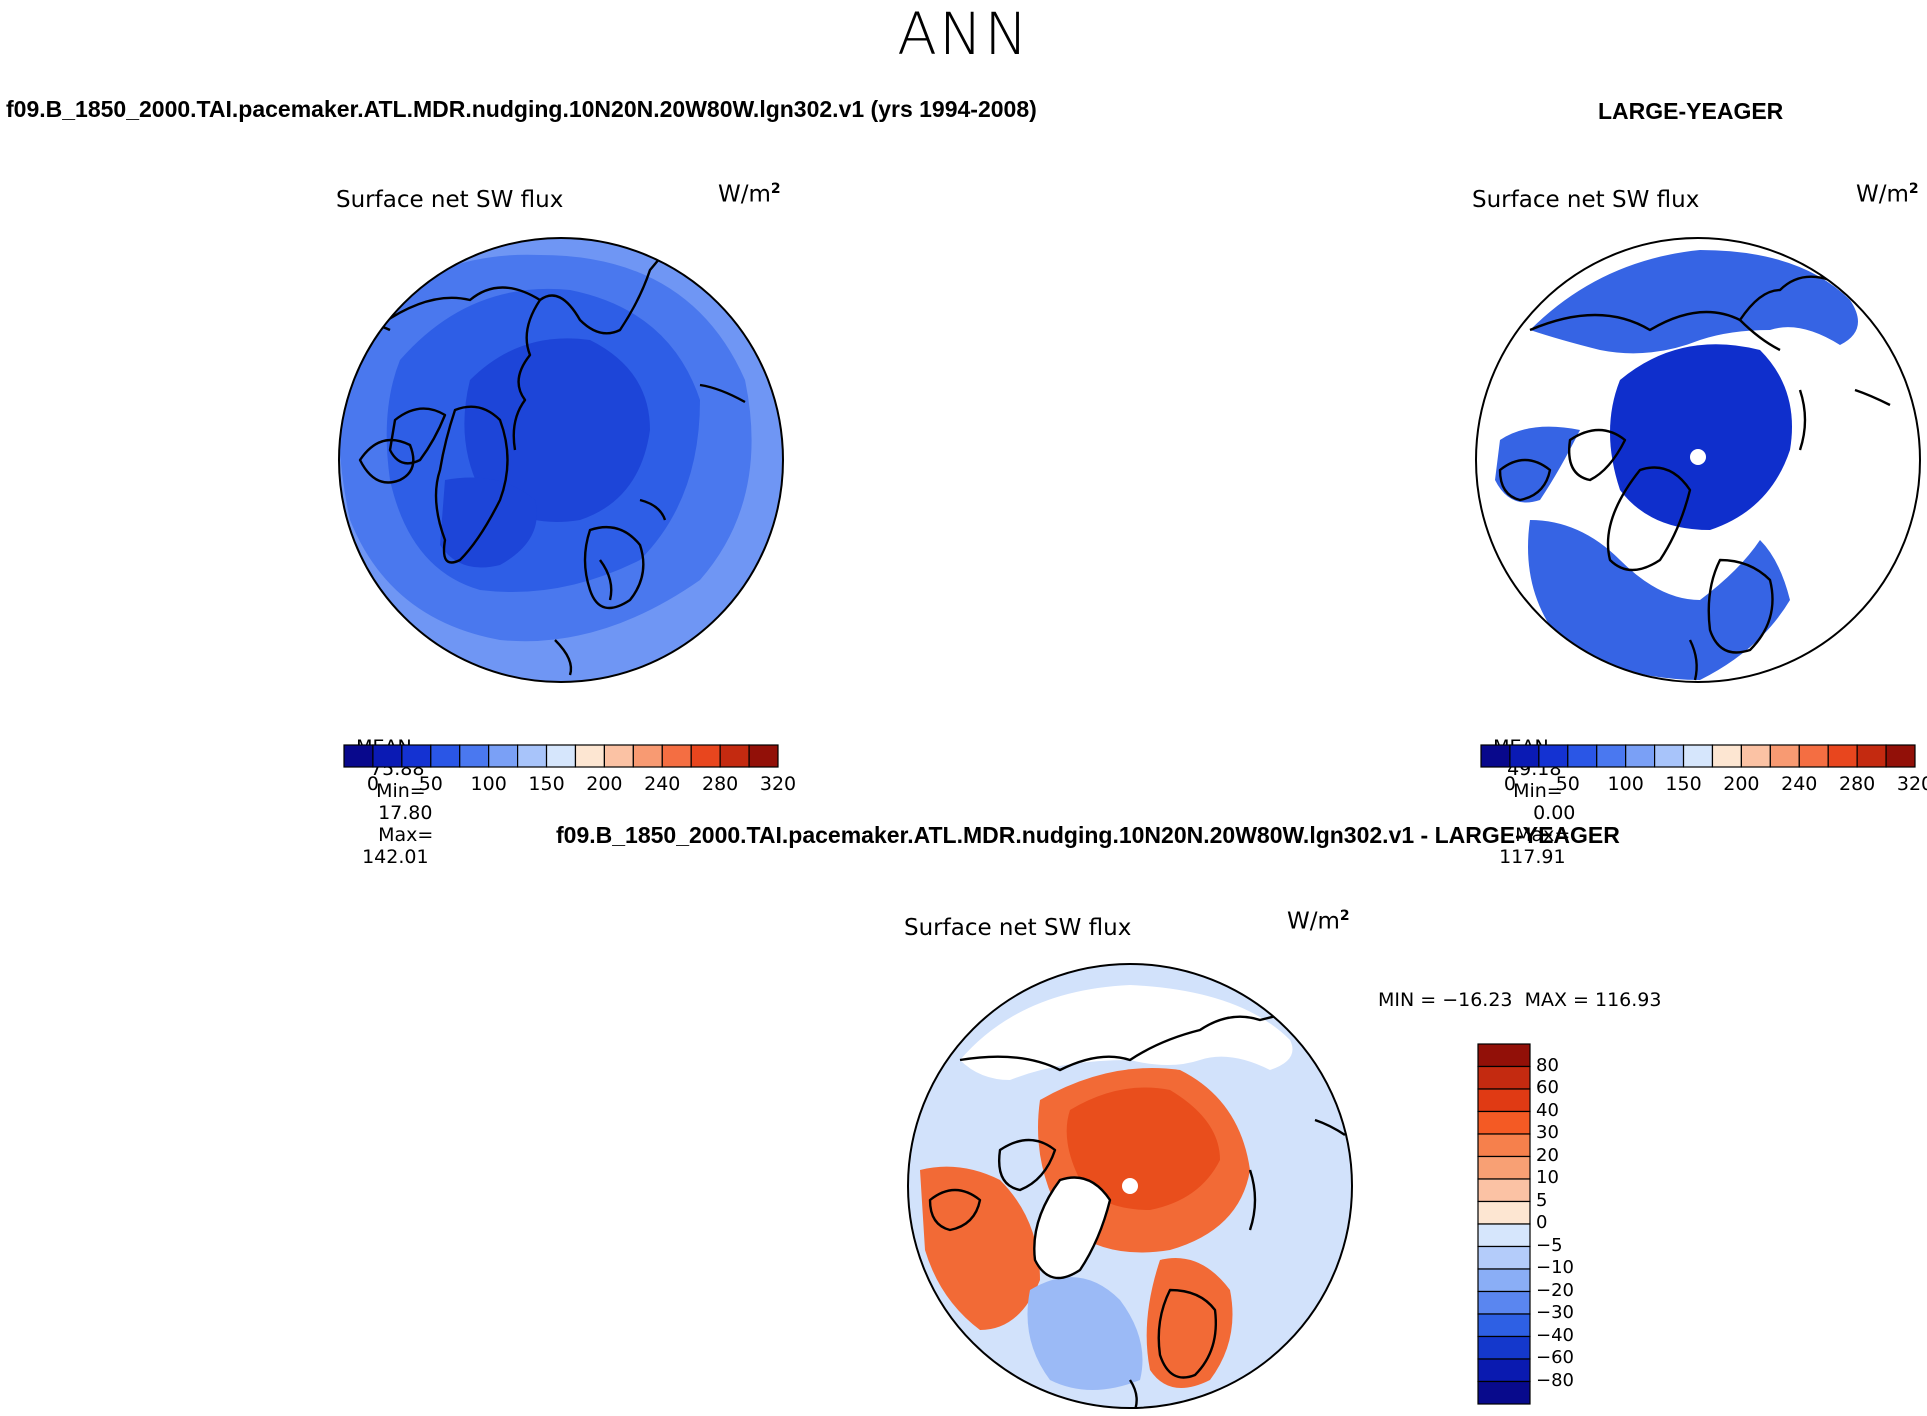 The image size is (1927, 1416). I want to click on diff-north-pacific-land, so click(1126, 1032).